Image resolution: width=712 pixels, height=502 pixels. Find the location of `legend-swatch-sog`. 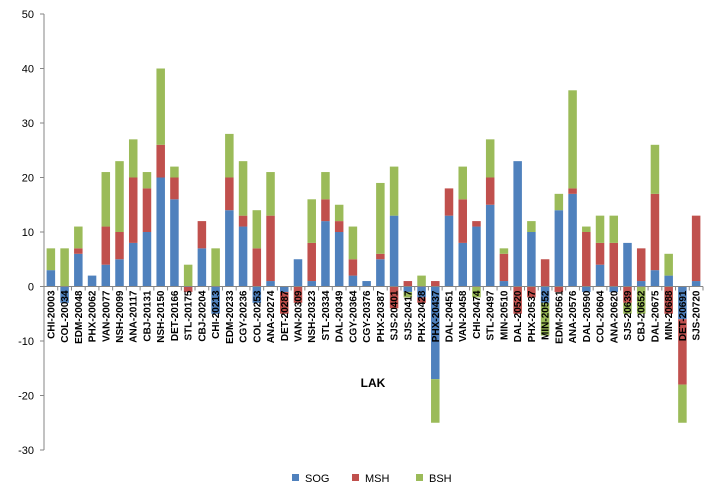

legend-swatch-sog is located at coordinates (295, 477).